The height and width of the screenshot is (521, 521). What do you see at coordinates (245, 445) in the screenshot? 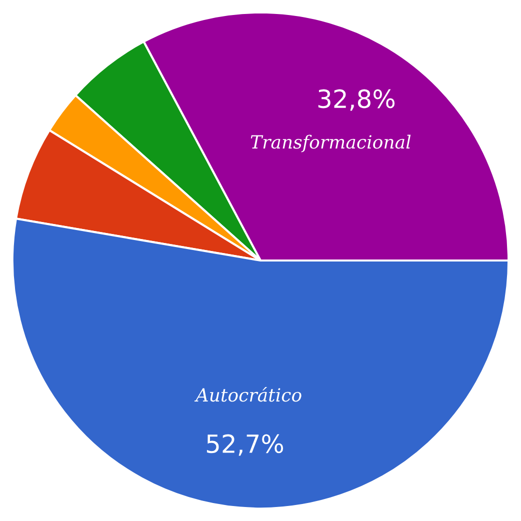
I see `data-label: 52,7%` at bounding box center [245, 445].